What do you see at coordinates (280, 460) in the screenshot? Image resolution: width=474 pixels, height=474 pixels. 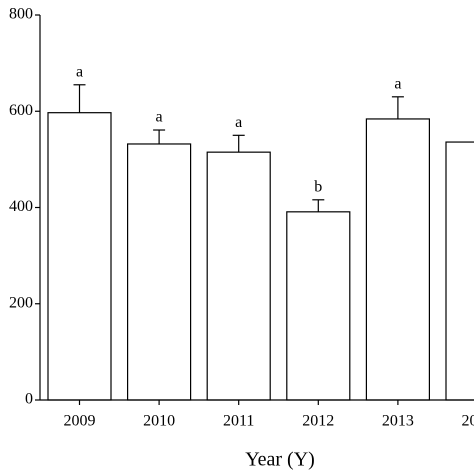 I see `x-axis-label: Year (Y)` at bounding box center [280, 460].